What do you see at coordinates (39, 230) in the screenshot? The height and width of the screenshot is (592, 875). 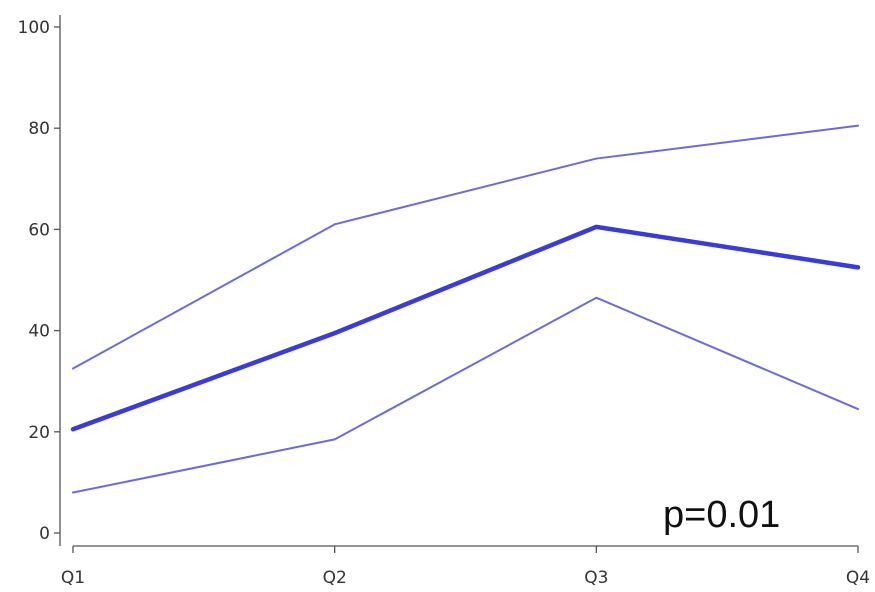 I see `y-tick-label: 60` at bounding box center [39, 230].